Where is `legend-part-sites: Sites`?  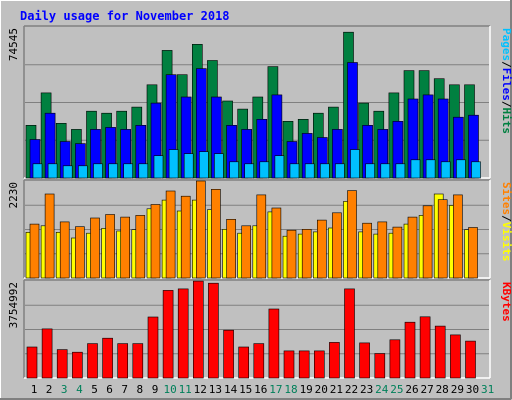
legend-part-sites: Sites is located at coordinates (506, 198).